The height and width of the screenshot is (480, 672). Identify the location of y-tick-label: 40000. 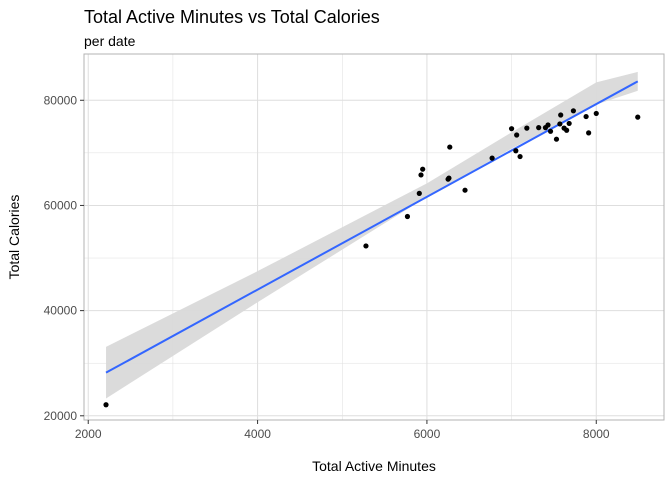
(61, 311).